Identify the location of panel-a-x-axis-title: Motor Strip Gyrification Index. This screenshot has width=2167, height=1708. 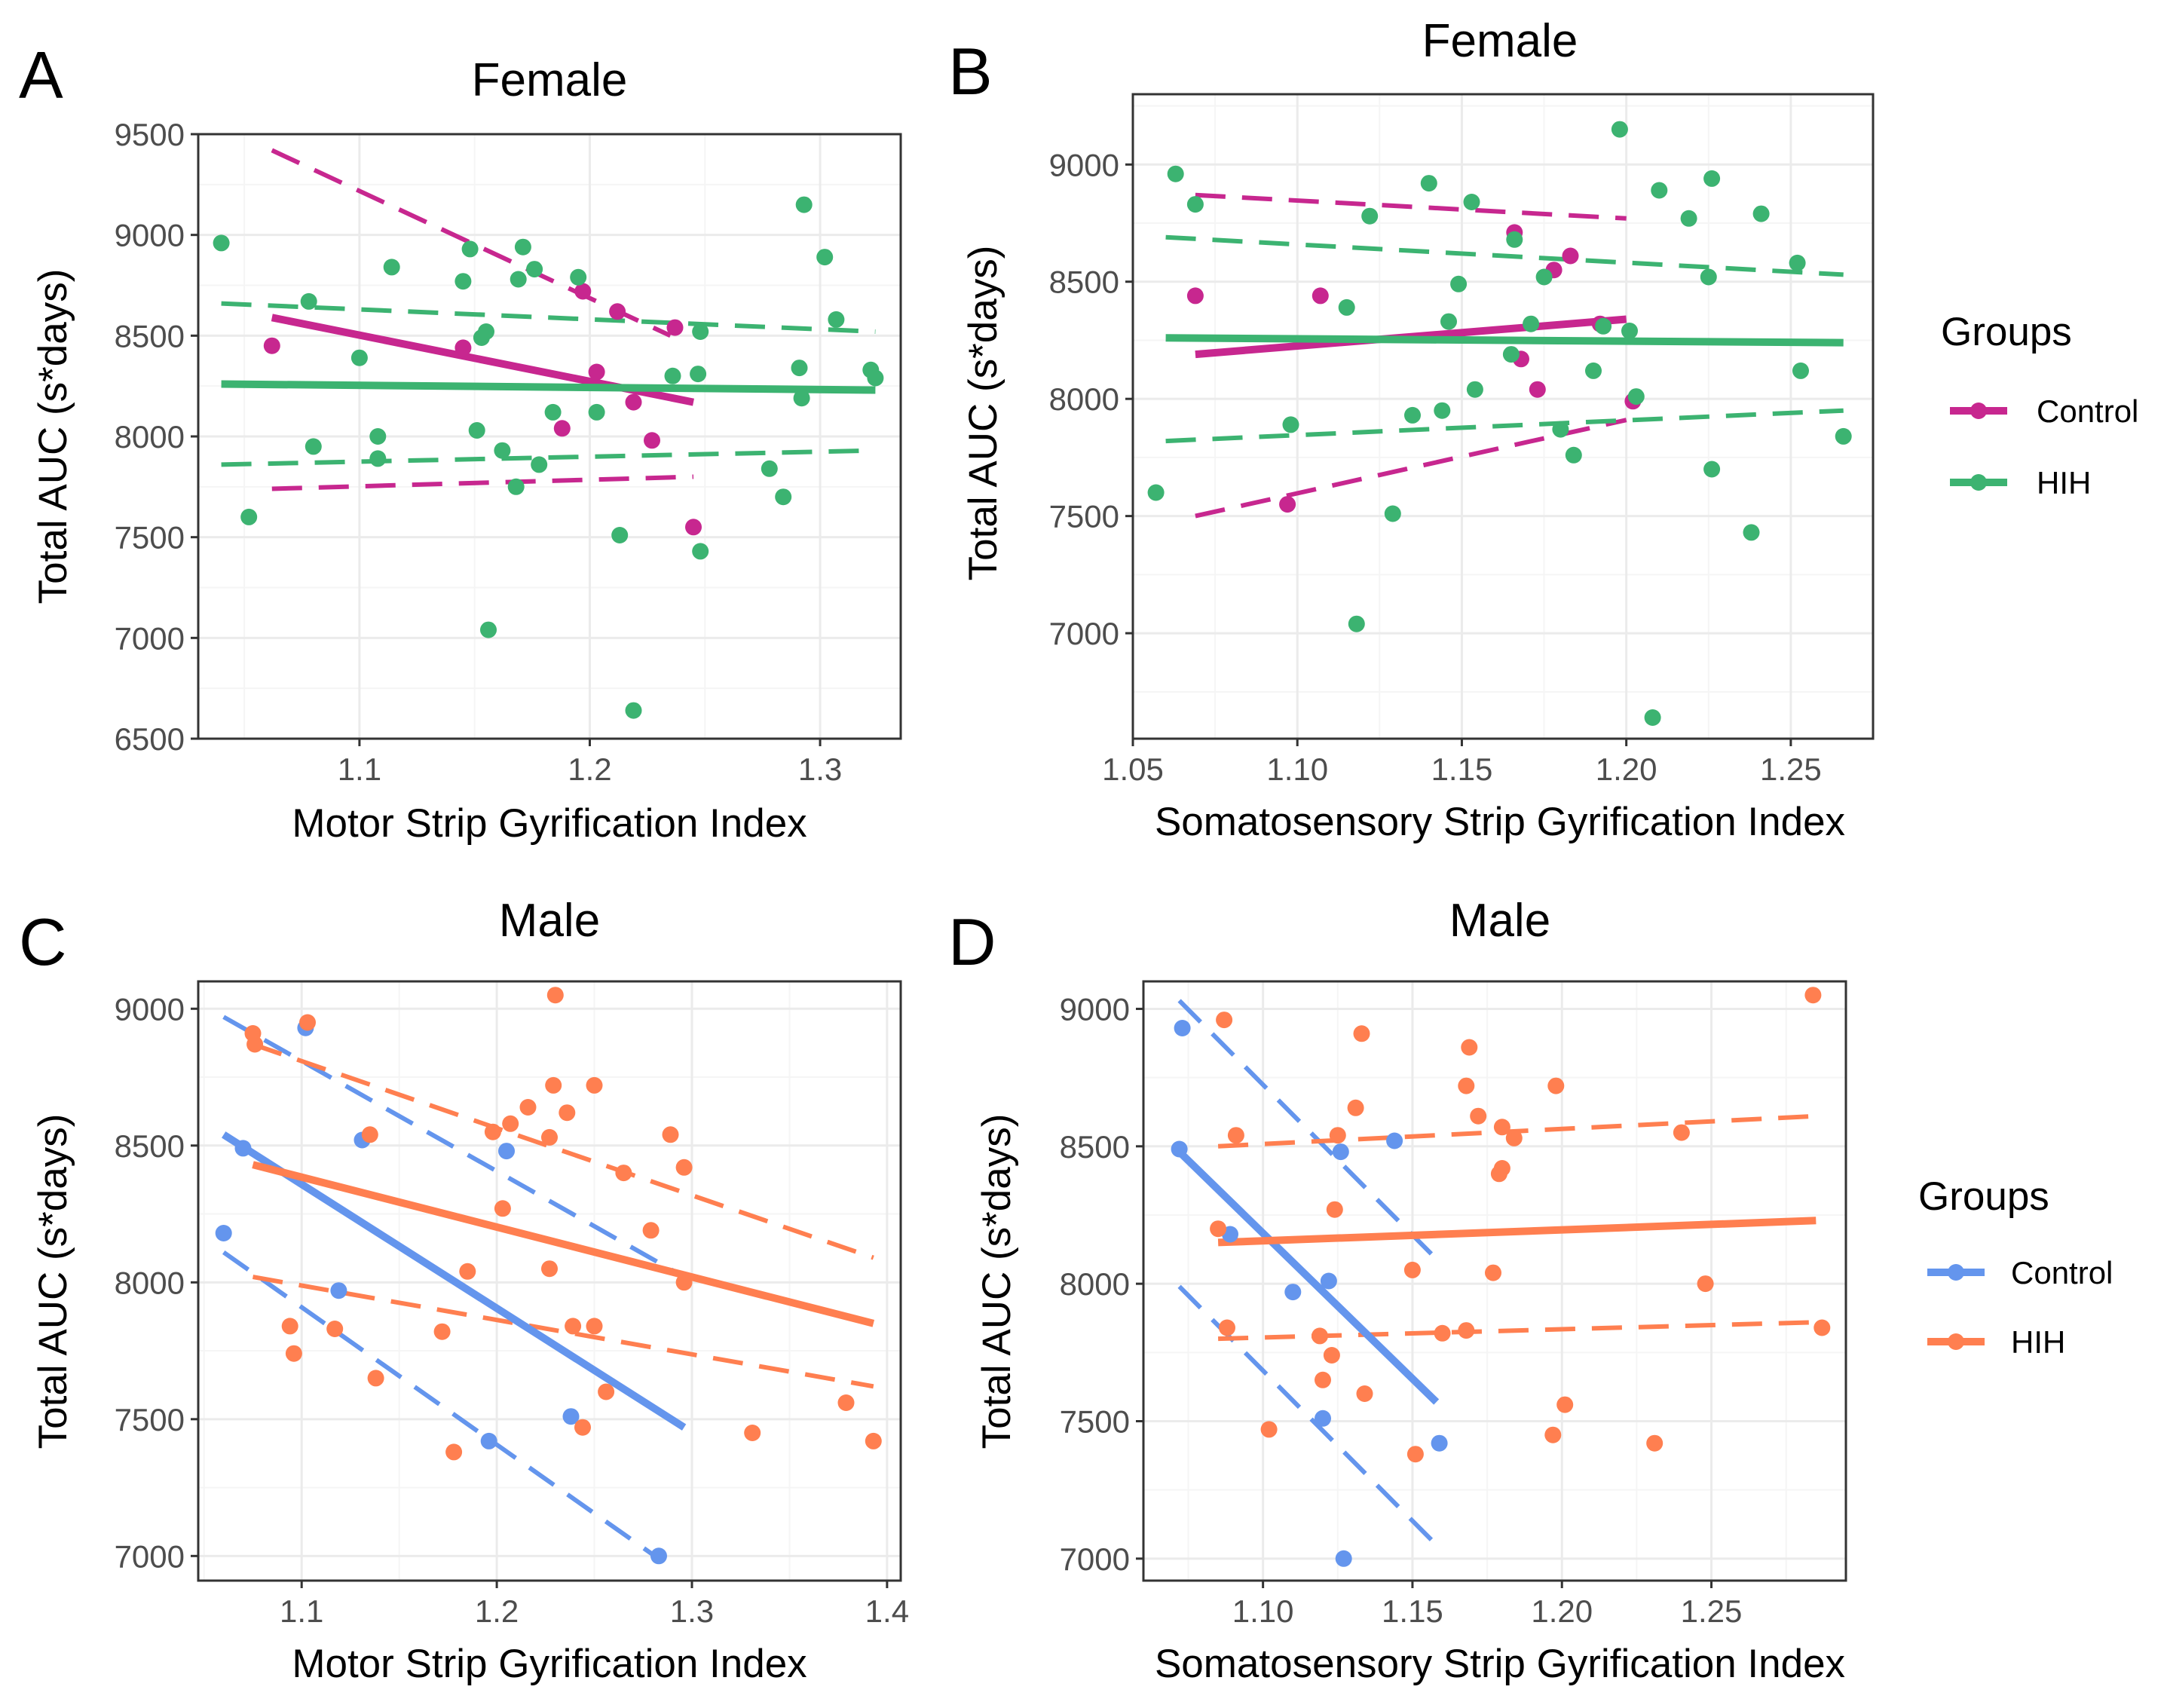
(549, 823).